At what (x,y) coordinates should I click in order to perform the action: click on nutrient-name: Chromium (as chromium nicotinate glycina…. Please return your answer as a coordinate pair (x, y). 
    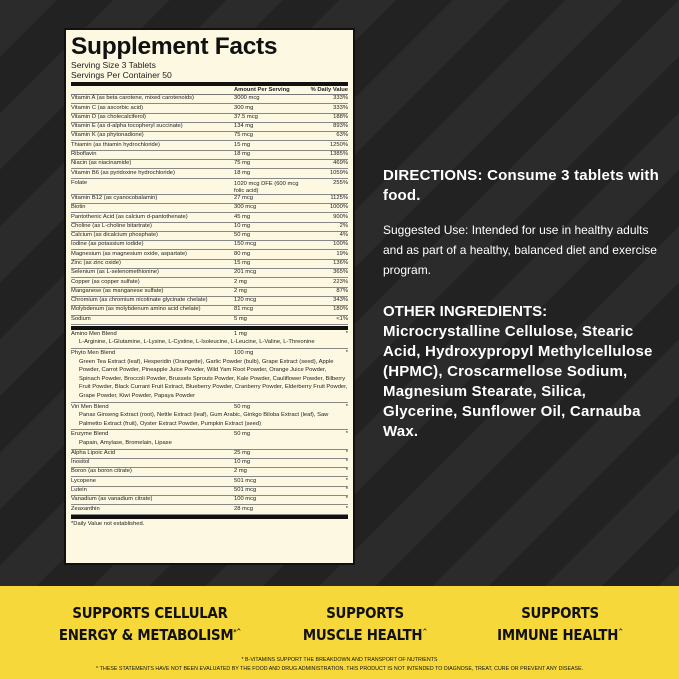
    Looking at the image, I should click on (139, 300).